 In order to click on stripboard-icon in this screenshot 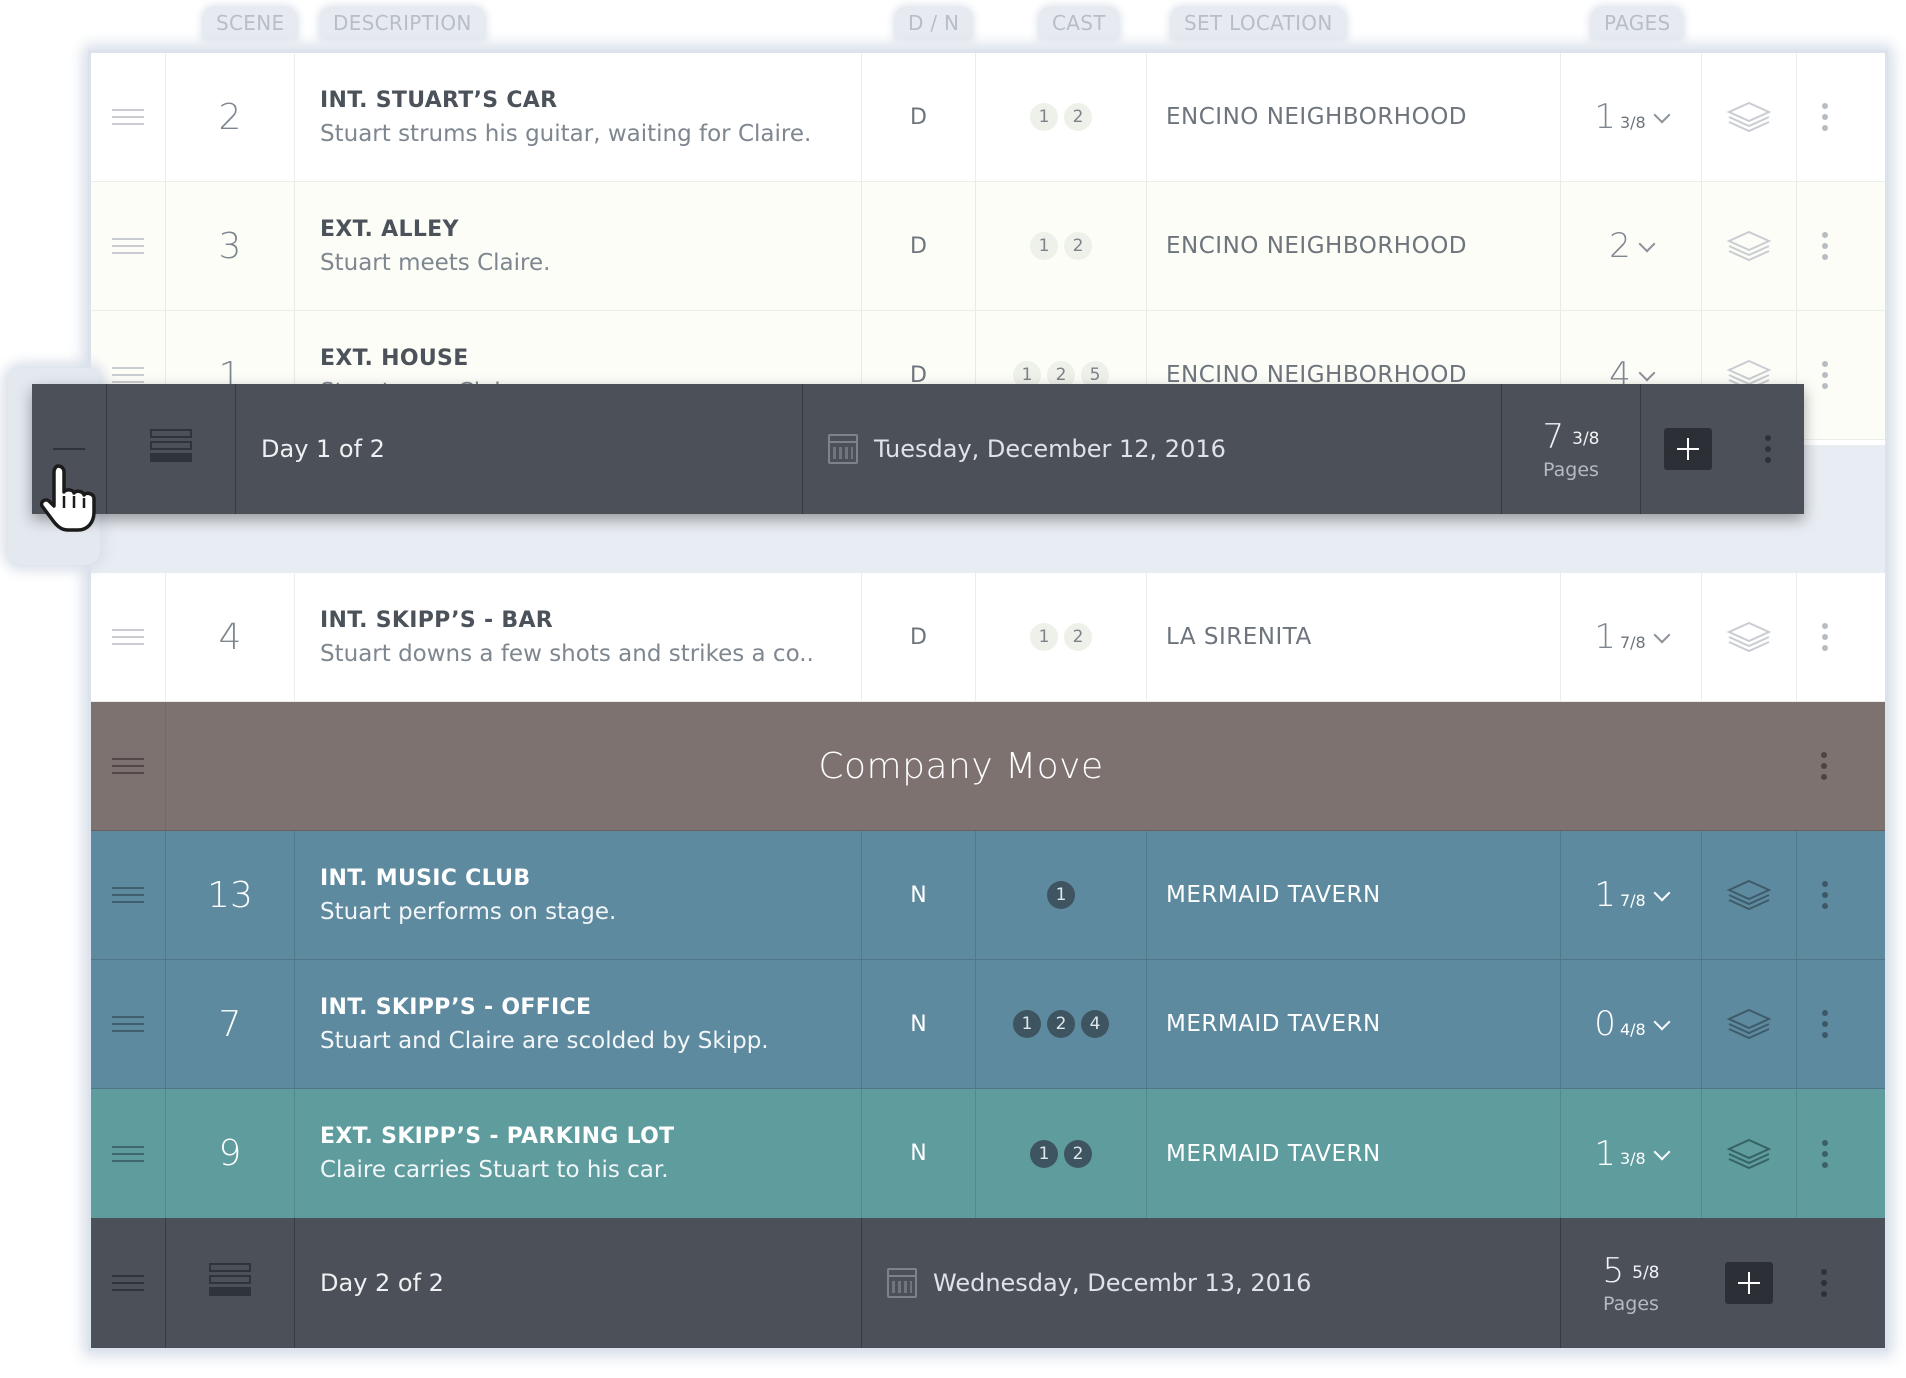, I will do `click(170, 449)`.